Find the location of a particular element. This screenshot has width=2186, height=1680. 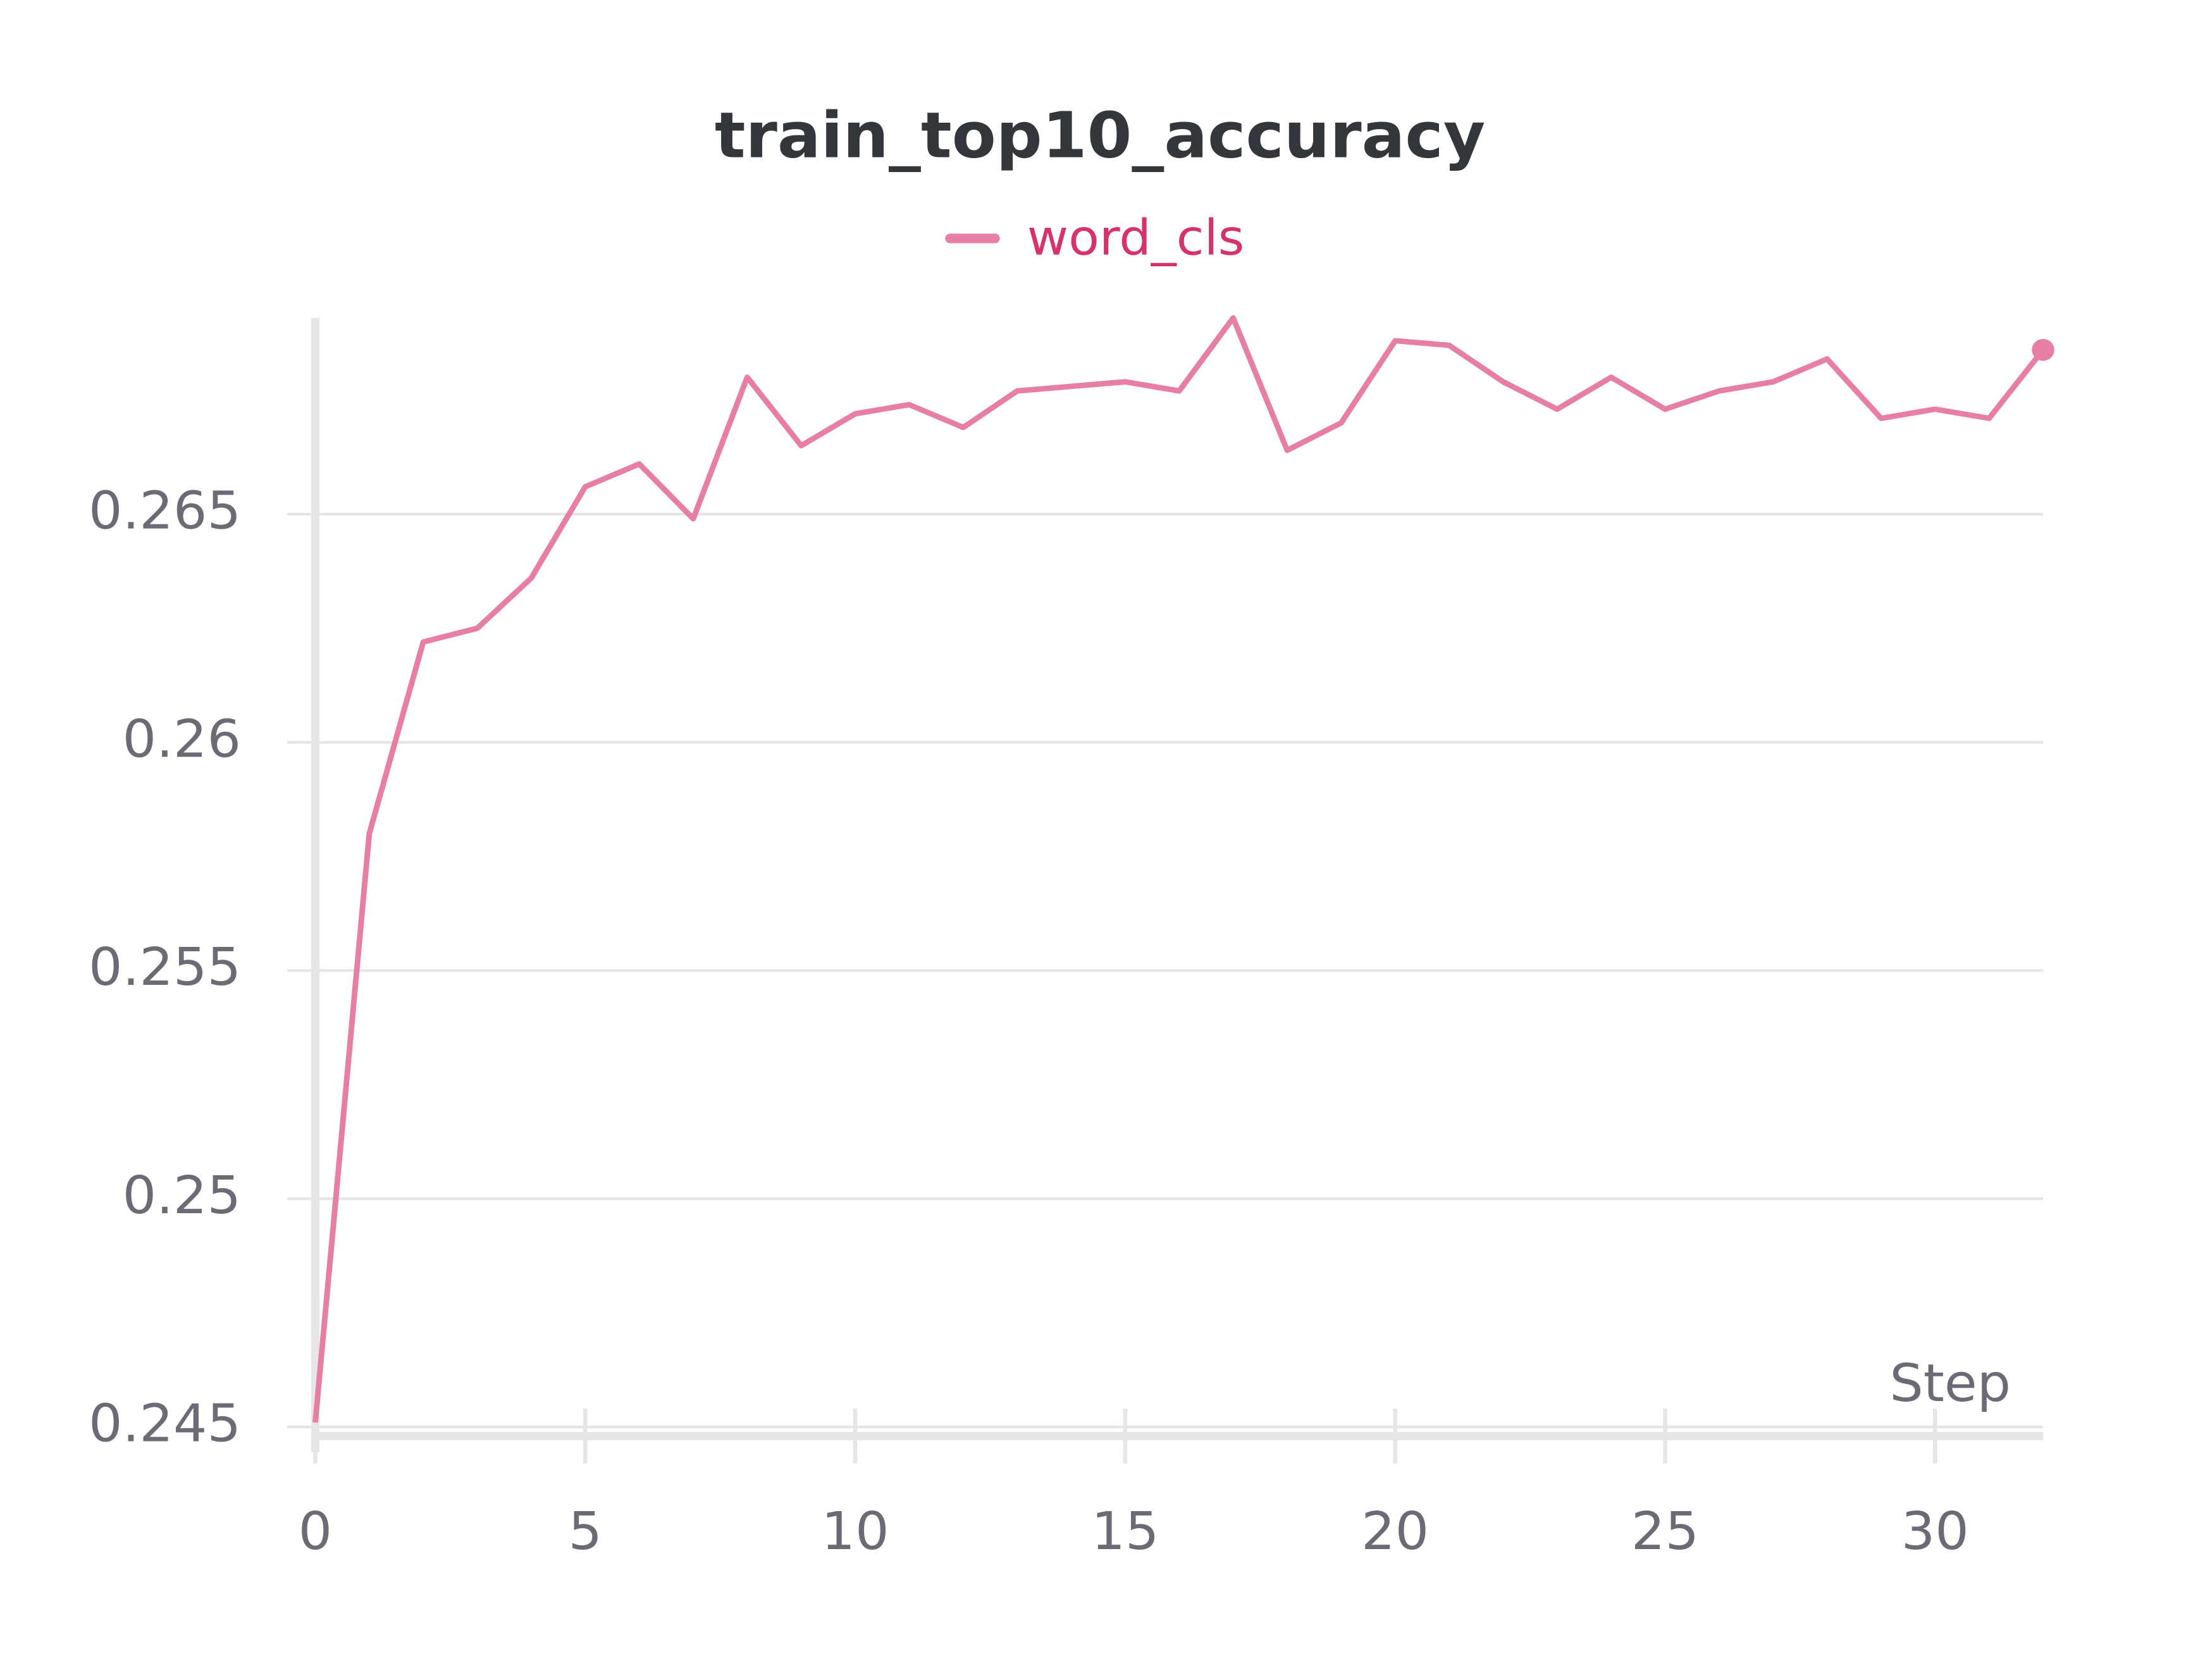

x-tick-label: 20 is located at coordinates (1395, 1531).